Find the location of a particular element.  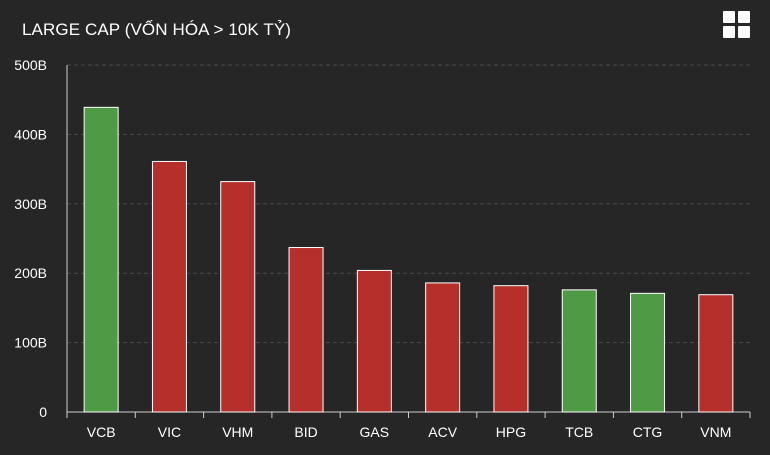

x-tick-label: CTG is located at coordinates (648, 432).